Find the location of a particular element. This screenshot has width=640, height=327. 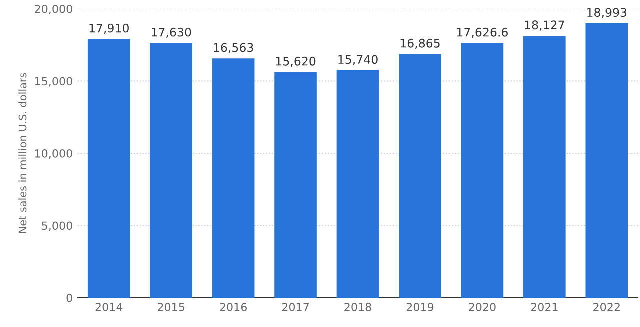

data-label: 18,993 is located at coordinates (607, 13).